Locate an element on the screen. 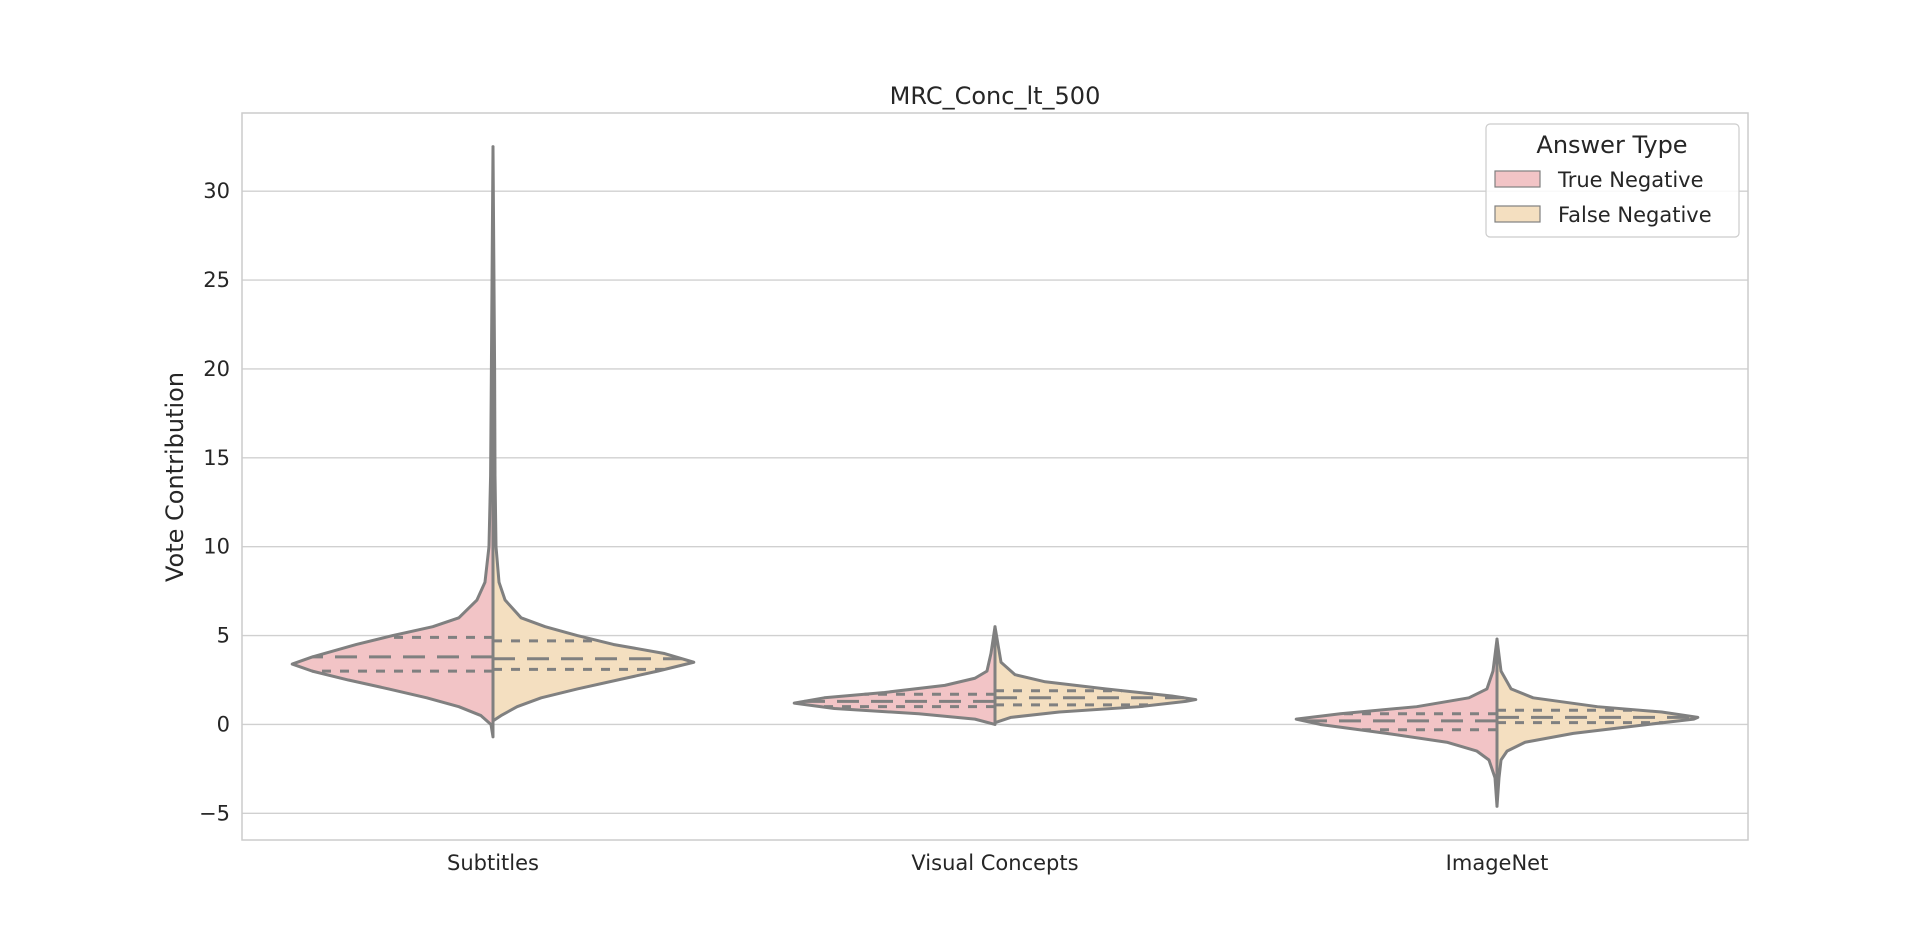  legend-label-false-negative: False Negative is located at coordinates (1635, 215).